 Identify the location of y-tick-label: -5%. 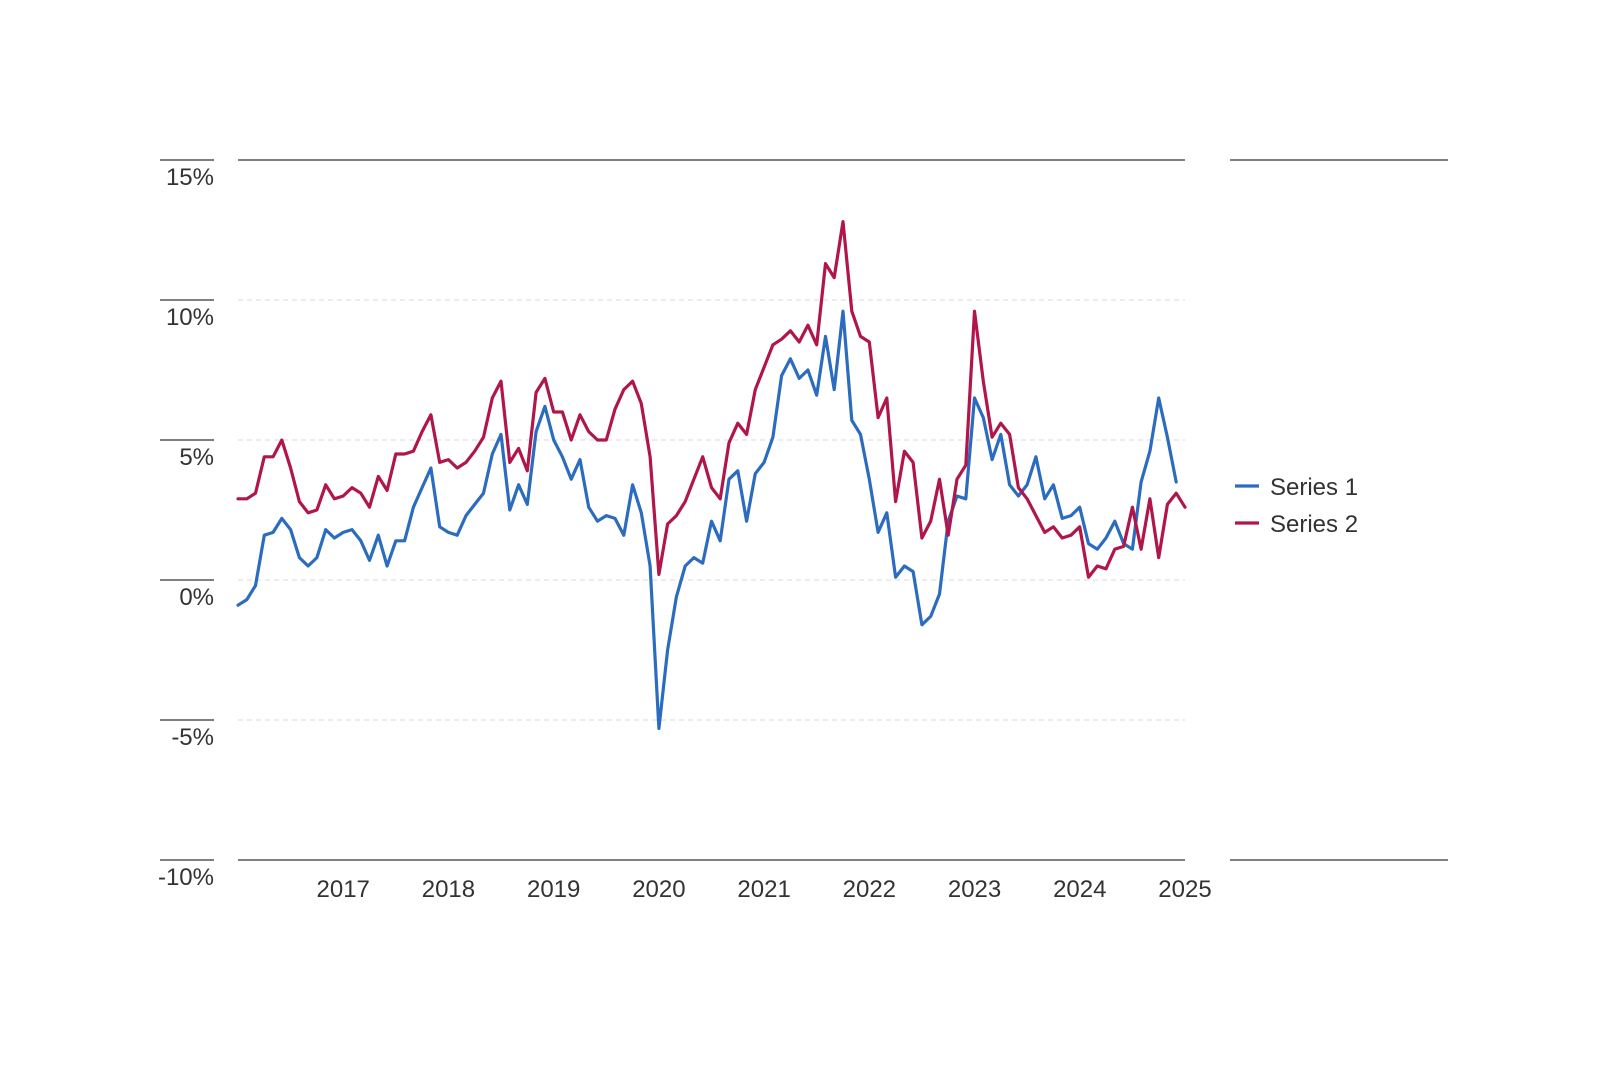
(192, 737).